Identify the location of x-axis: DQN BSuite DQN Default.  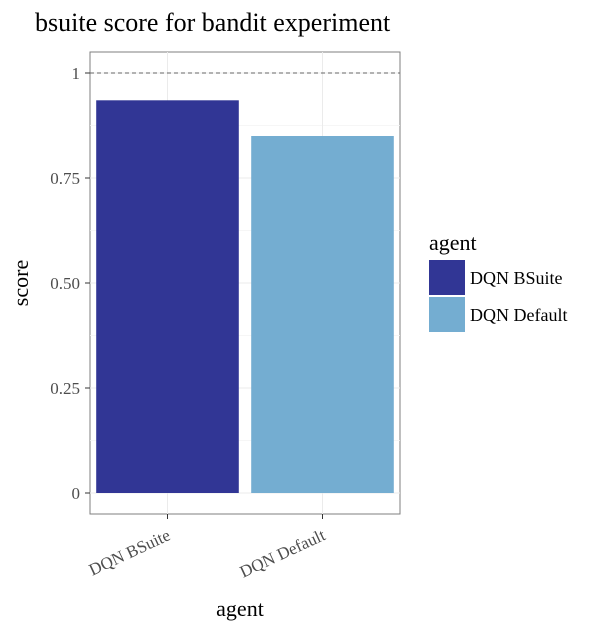
(207, 548).